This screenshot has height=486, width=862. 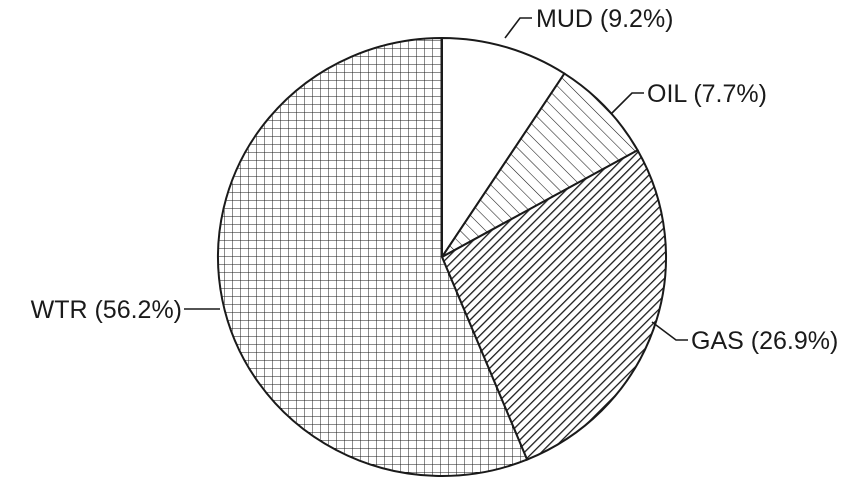 What do you see at coordinates (503, 148) in the screenshot?
I see `pie-slice-mud` at bounding box center [503, 148].